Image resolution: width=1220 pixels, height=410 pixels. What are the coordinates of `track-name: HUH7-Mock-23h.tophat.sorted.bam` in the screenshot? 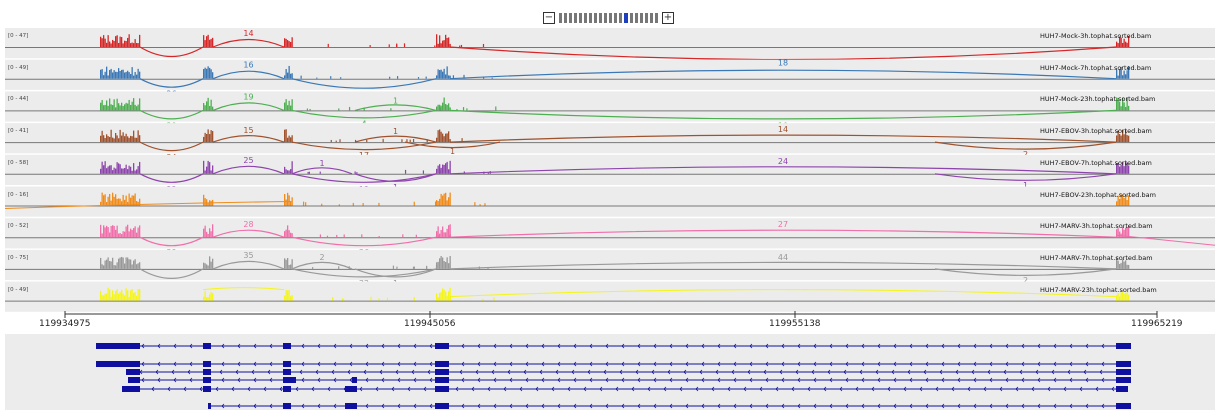 It's located at (1098, 99).